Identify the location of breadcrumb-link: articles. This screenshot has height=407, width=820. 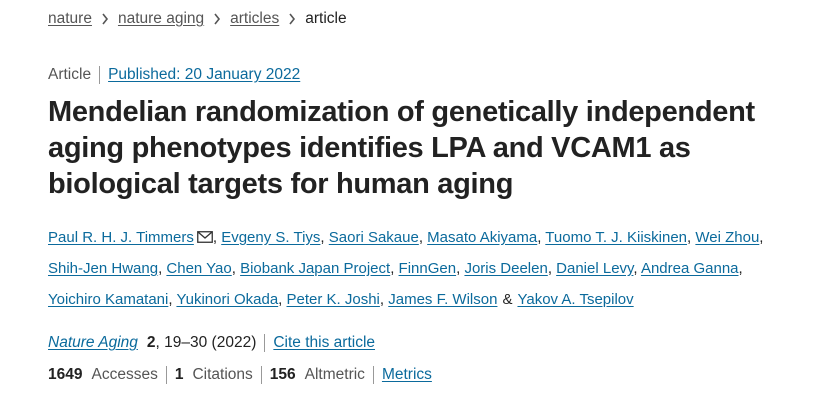
(255, 18).